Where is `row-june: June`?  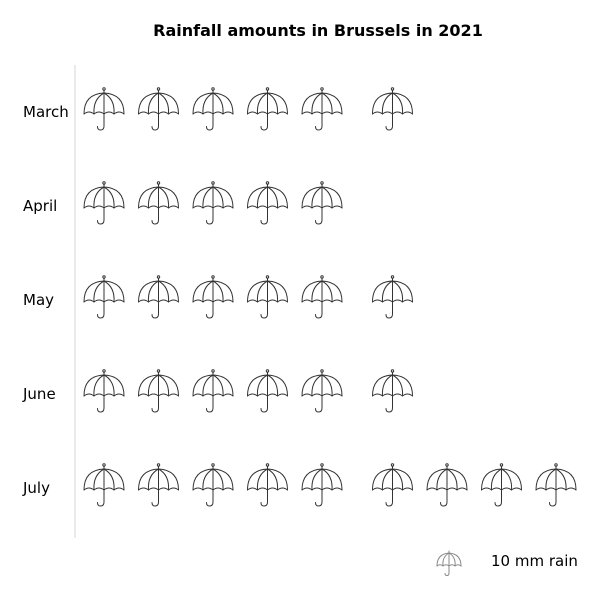
row-june: June is located at coordinates (217, 391).